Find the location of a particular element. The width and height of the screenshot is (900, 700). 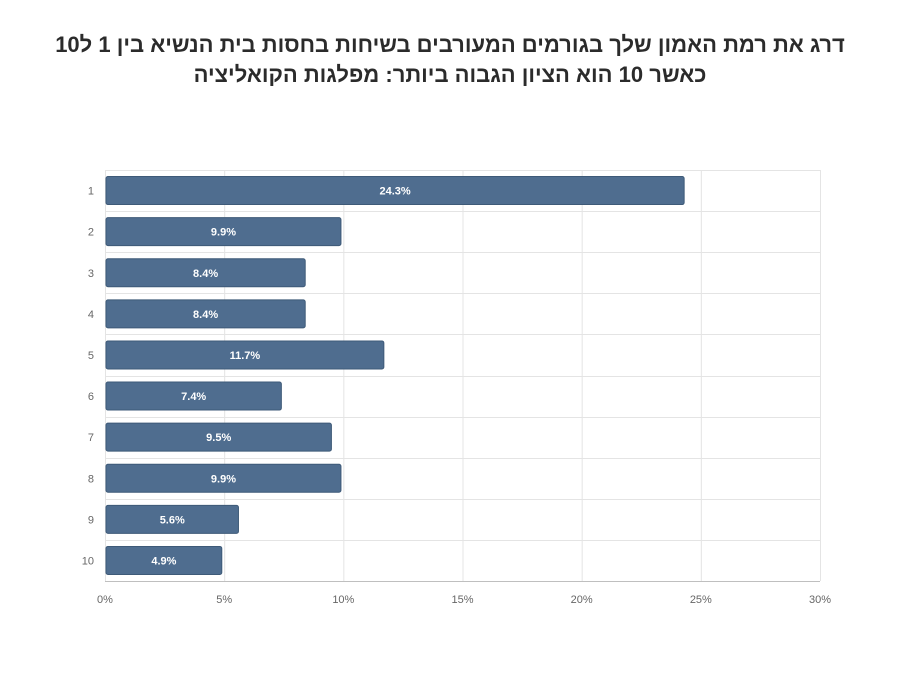

data-label: 11.7% is located at coordinates (245, 356).